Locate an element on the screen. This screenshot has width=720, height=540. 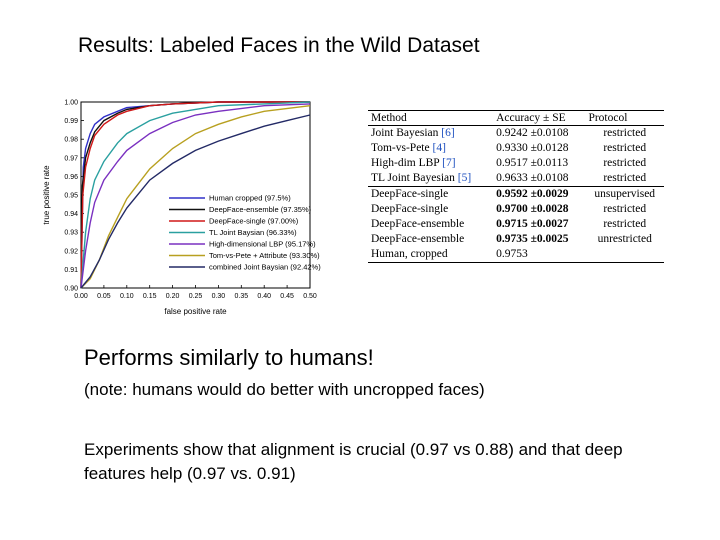
column-header-protocol: Protocol is located at coordinates (624, 118).